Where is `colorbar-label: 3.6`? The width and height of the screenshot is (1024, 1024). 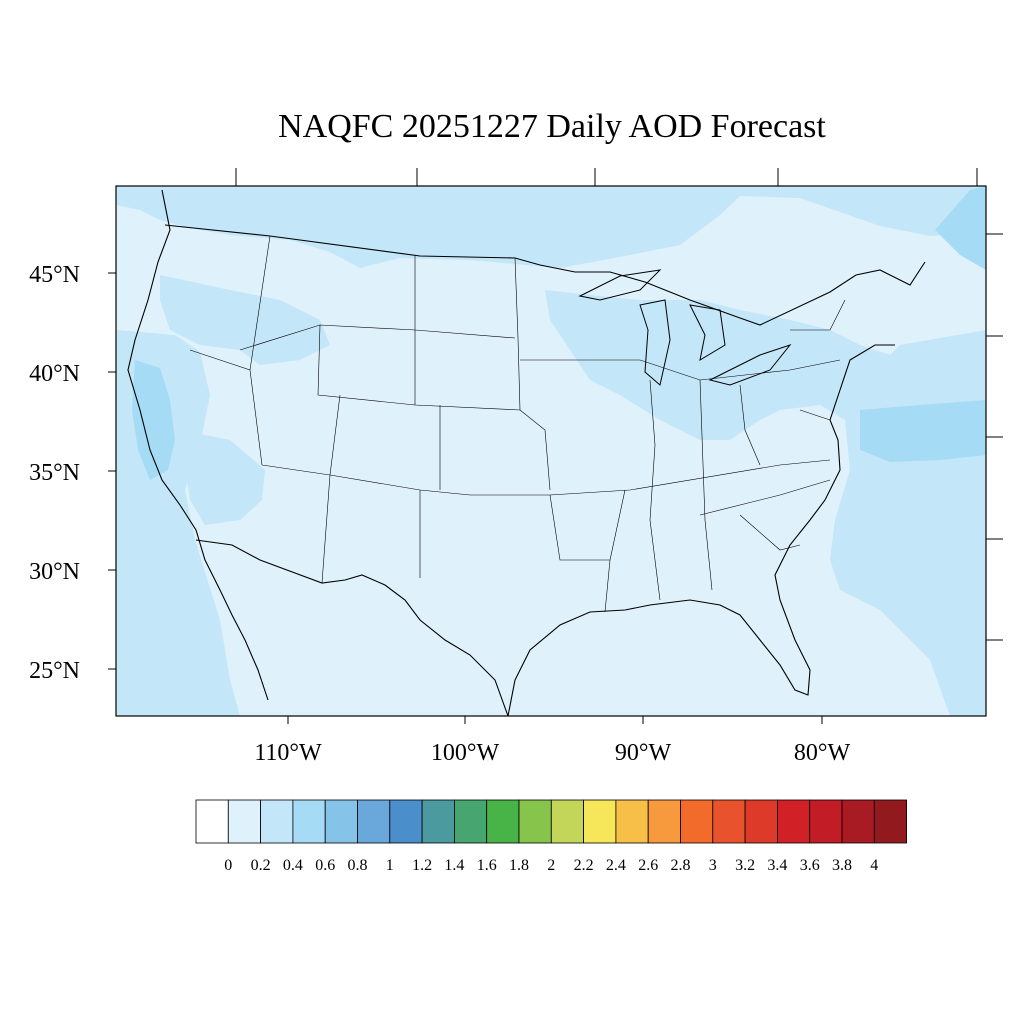
colorbar-label: 3.6 is located at coordinates (810, 865).